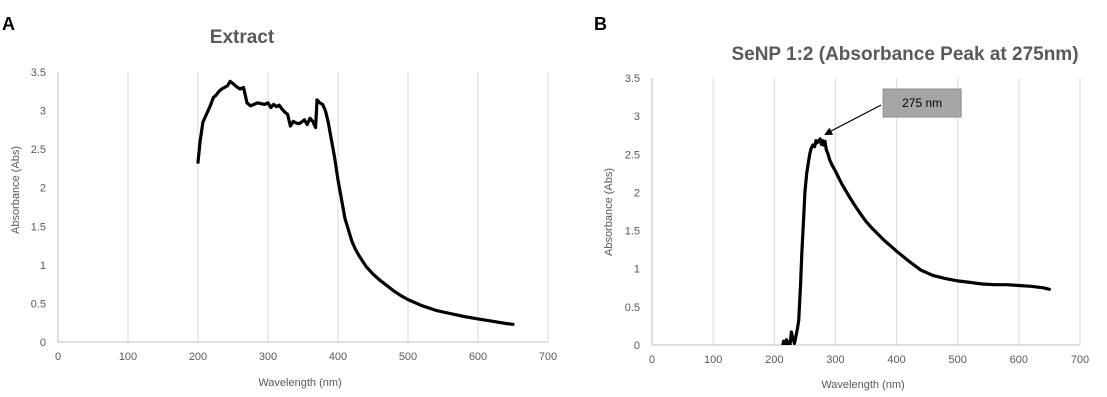 This screenshot has width=1107, height=397. I want to click on chart-b-y-tick-label: 0, so click(637, 346).